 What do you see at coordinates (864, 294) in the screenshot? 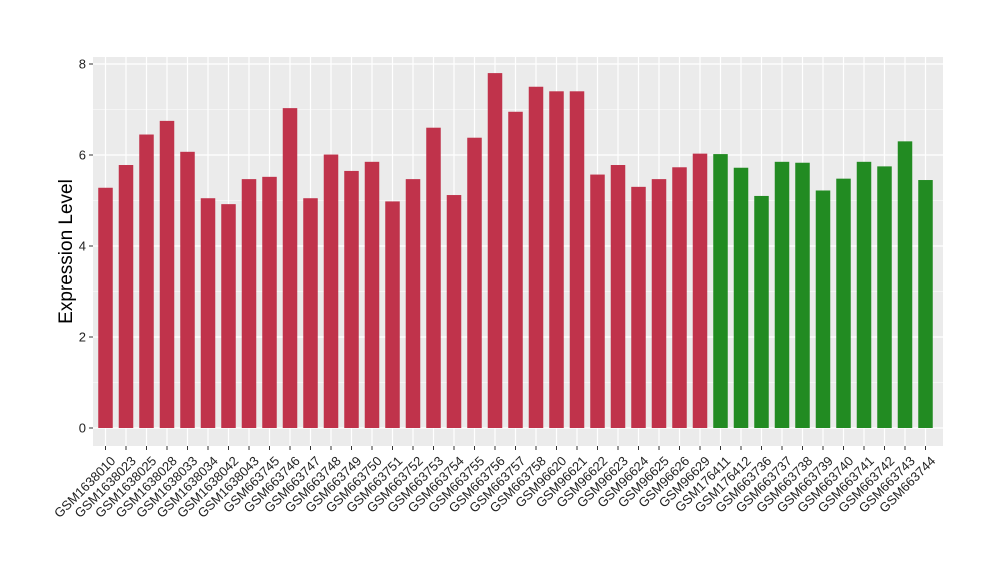
I see `bar-GSM663741` at bounding box center [864, 294].